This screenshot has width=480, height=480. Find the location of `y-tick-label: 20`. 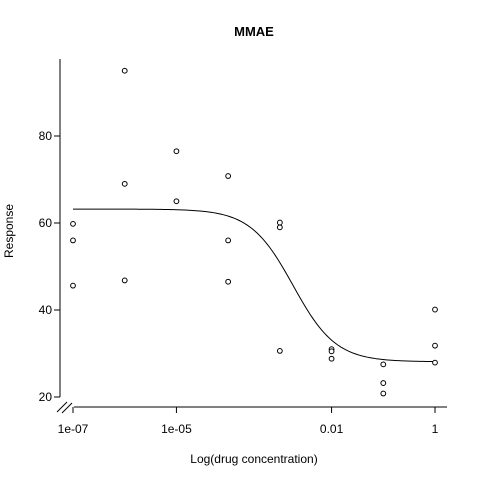

y-tick-label: 20 is located at coordinates (46, 397).